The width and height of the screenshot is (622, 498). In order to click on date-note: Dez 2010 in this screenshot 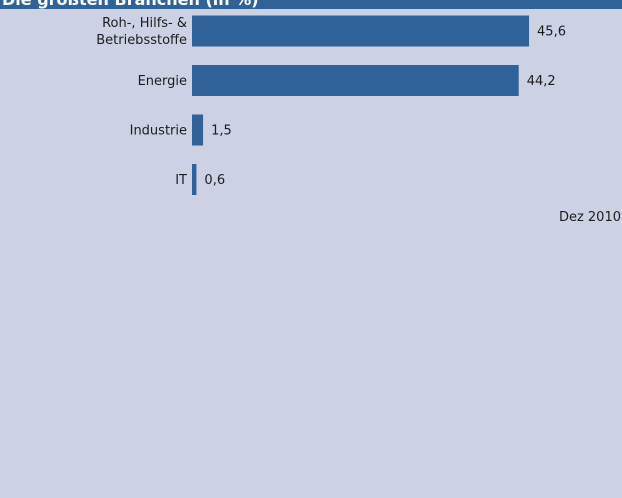, I will do `click(590, 217)`.